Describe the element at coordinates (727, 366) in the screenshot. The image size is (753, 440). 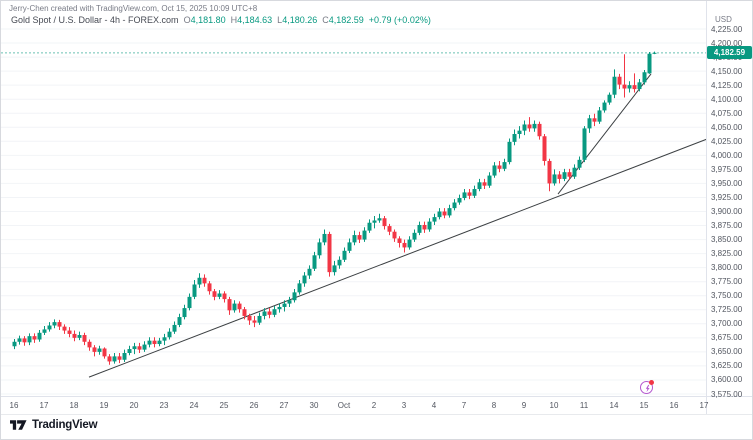
I see `price-tick-label: 3,625.00` at that location.